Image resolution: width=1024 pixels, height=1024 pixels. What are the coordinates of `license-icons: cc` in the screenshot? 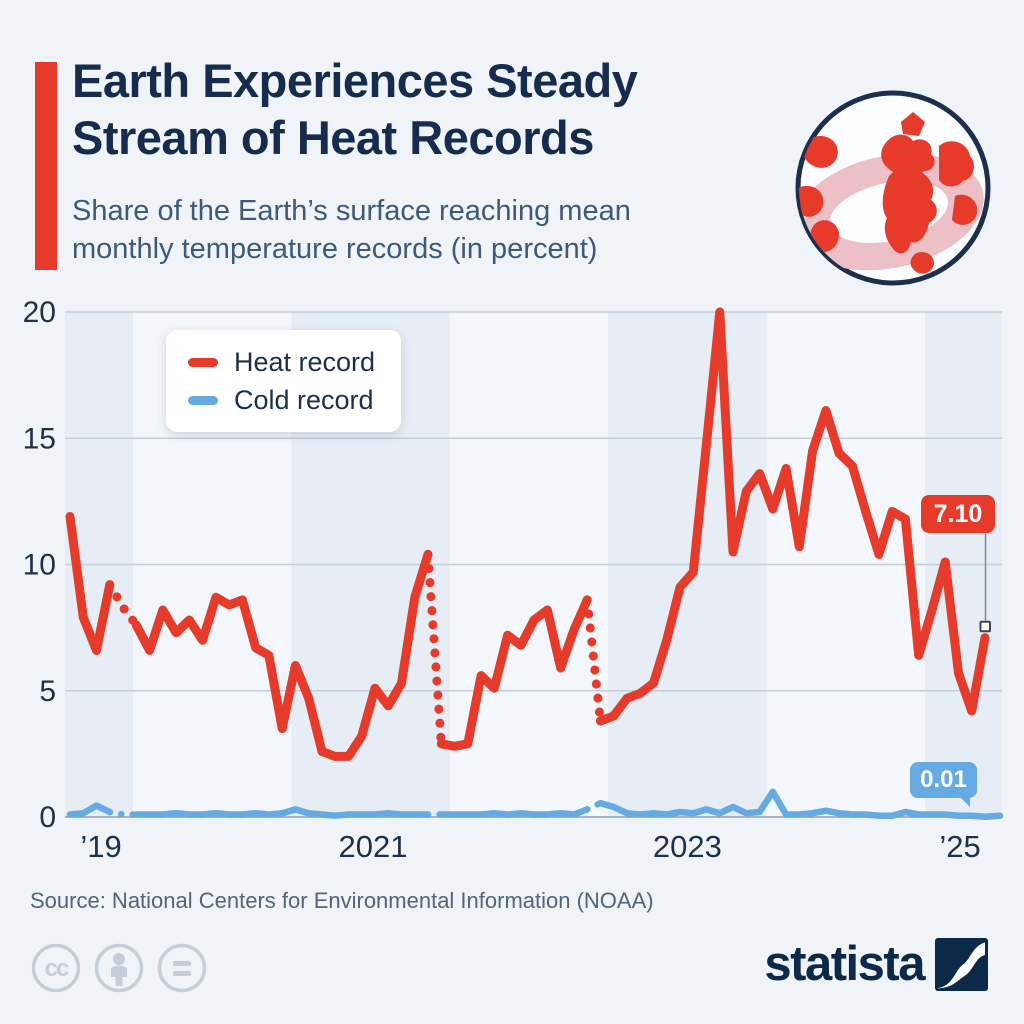 It's located at (119, 968).